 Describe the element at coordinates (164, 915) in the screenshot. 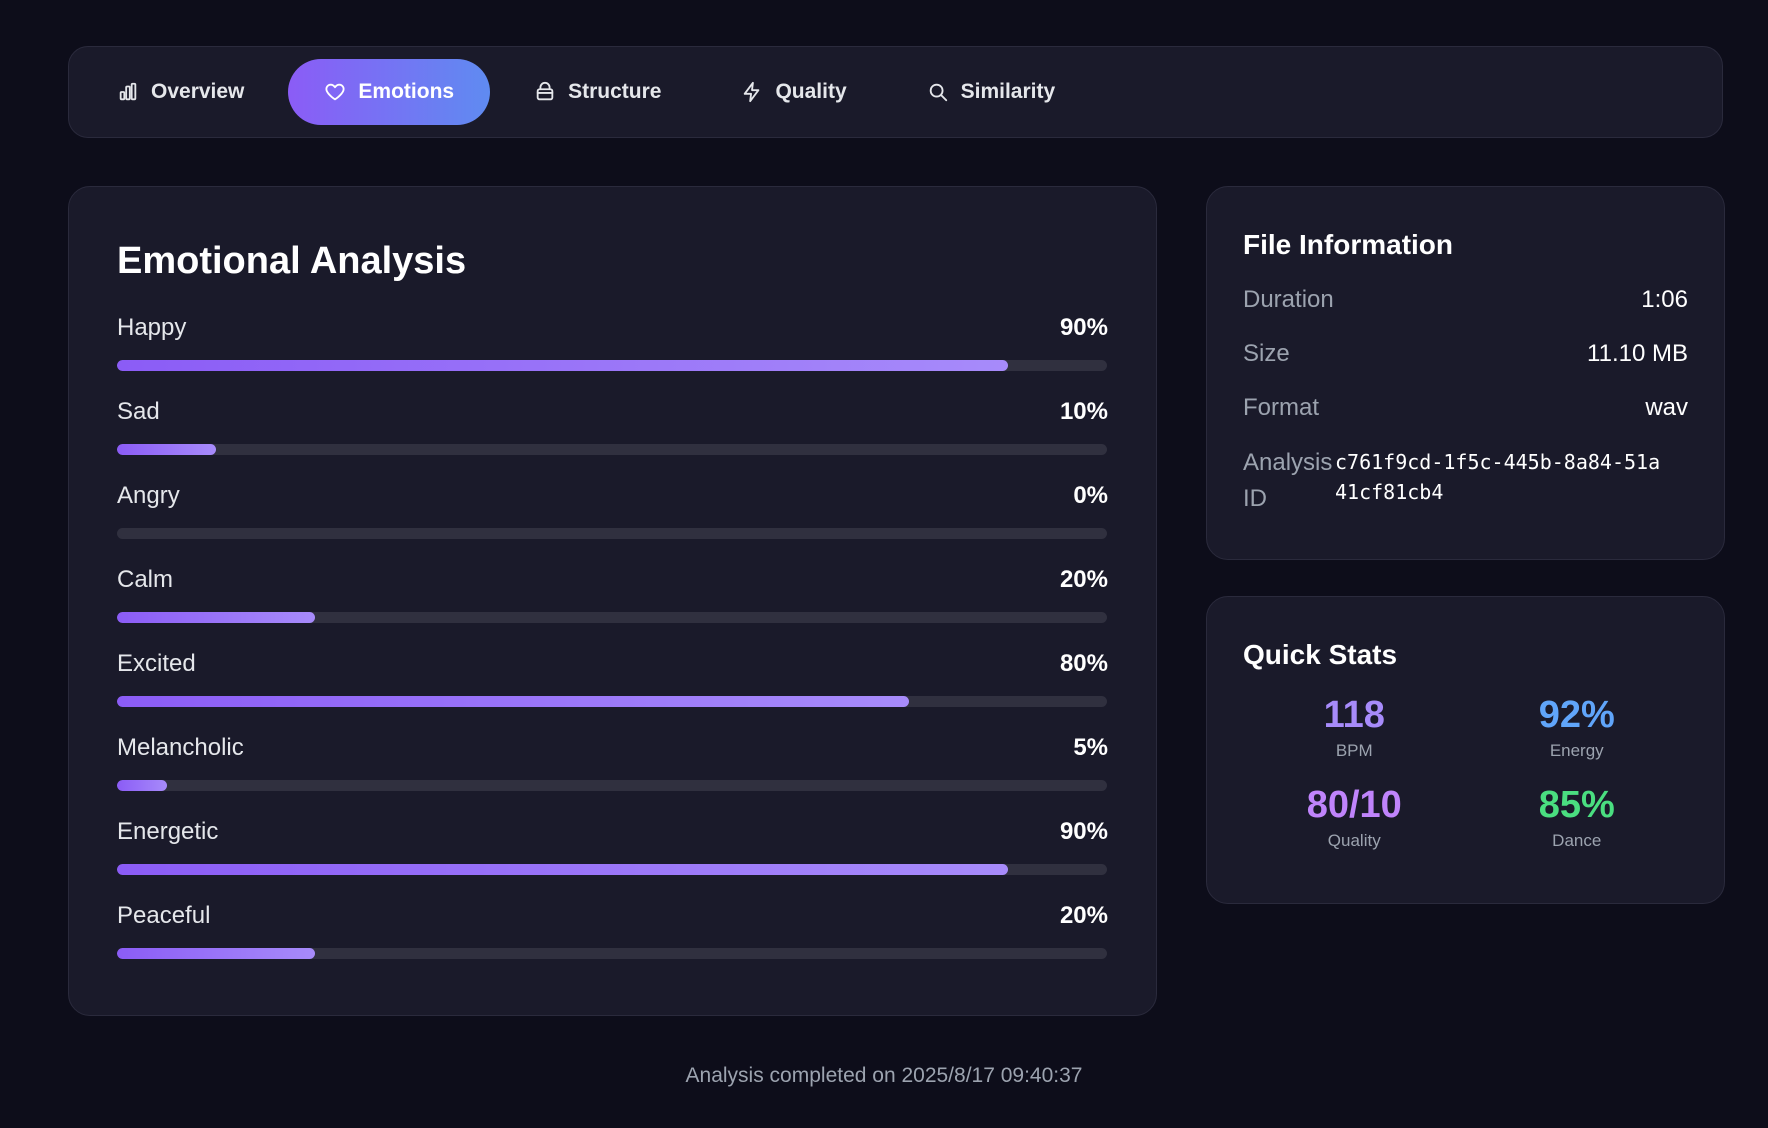

I see `emotion-label: Peaceful` at that location.